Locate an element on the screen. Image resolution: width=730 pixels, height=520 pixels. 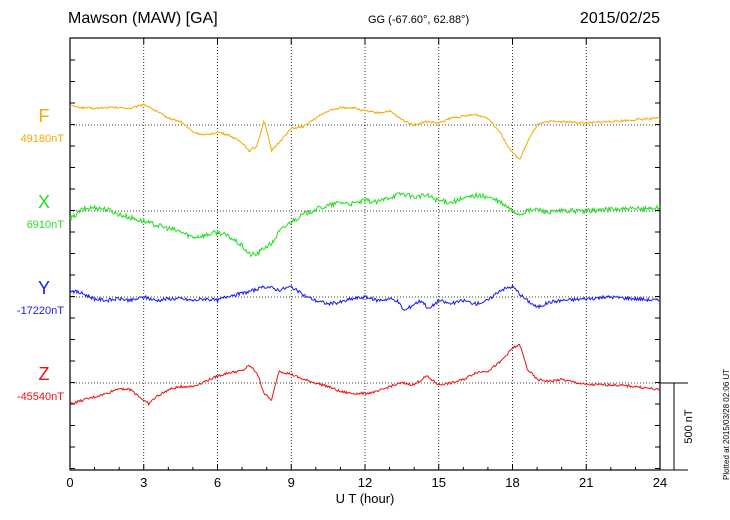
series-name-f: F is located at coordinates (44, 116).